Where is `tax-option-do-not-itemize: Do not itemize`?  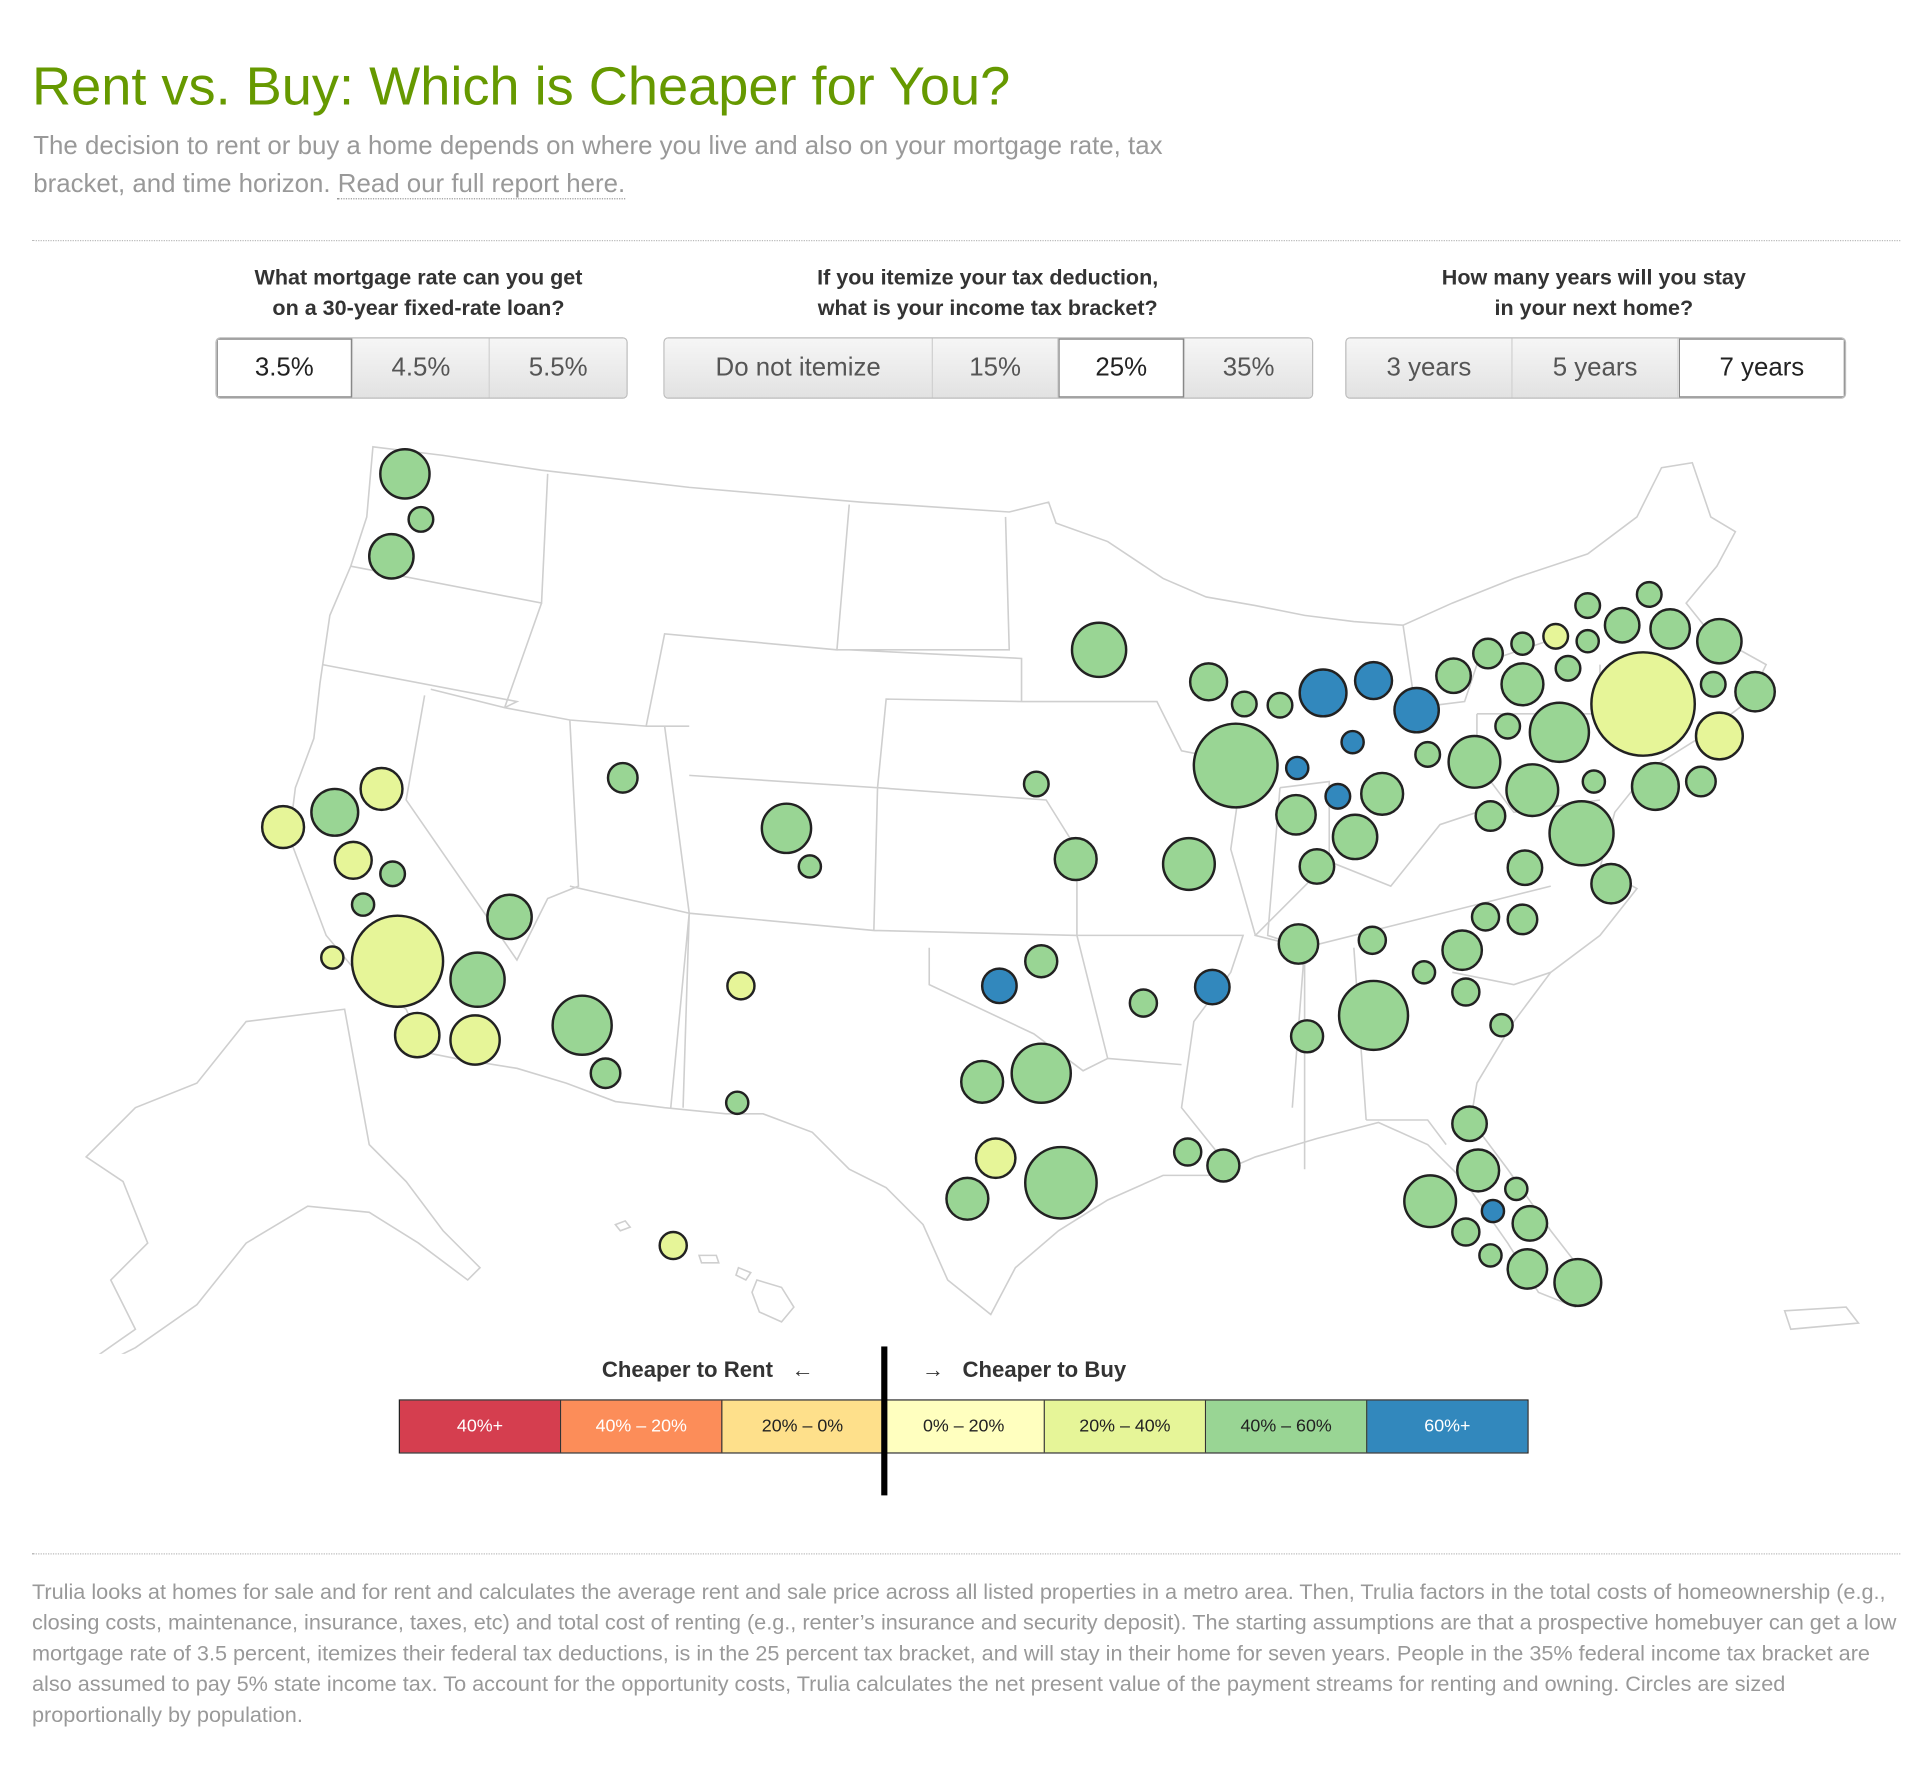 tax-option-do-not-itemize: Do not itemize is located at coordinates (798, 368).